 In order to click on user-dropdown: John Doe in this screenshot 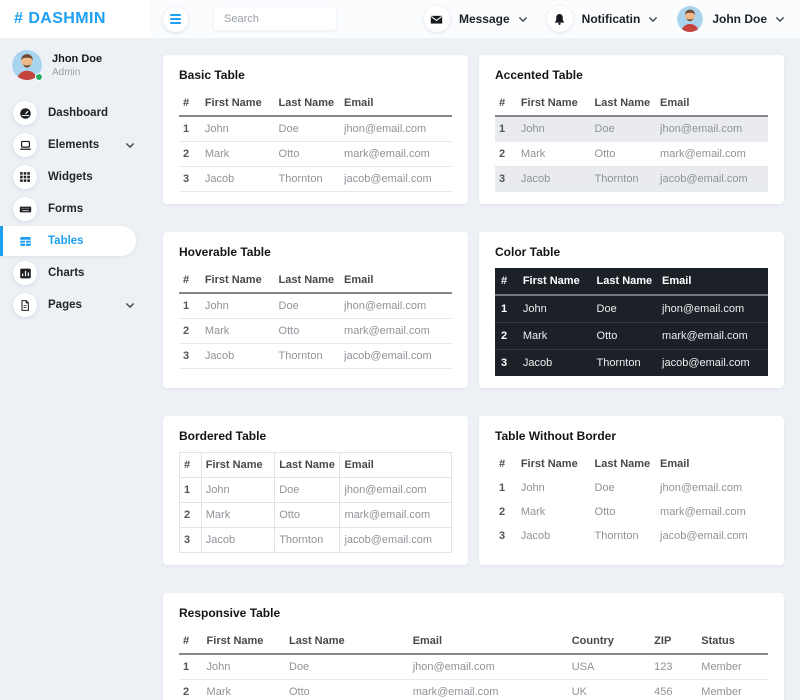, I will do `click(730, 19)`.